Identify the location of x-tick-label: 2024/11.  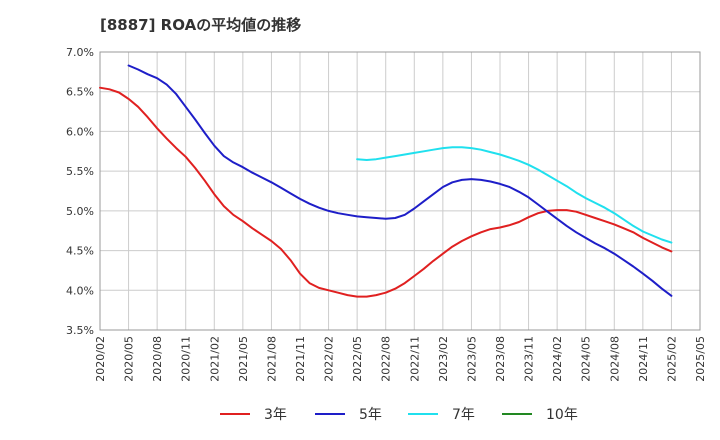
(643, 359).